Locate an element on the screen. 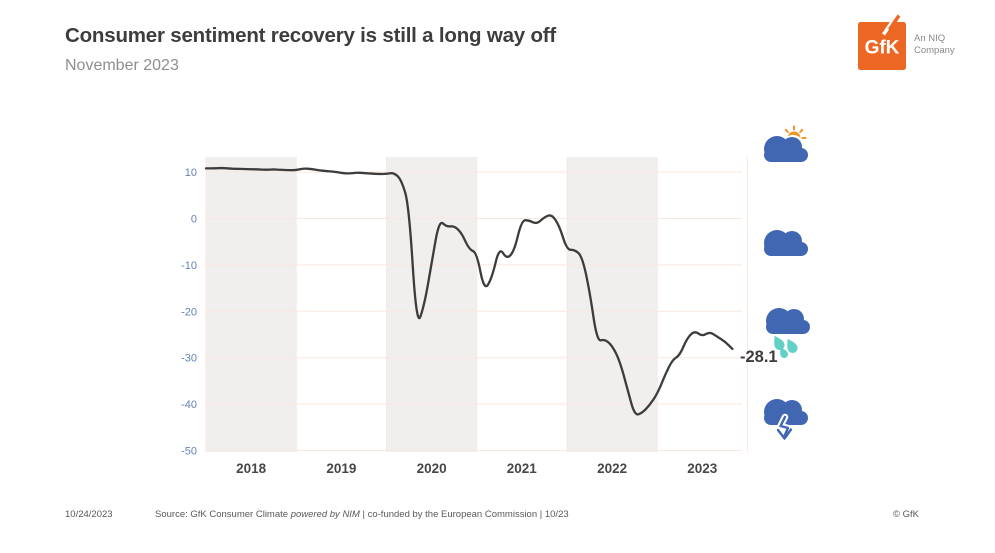  cloudy-icon is located at coordinates (786, 249).